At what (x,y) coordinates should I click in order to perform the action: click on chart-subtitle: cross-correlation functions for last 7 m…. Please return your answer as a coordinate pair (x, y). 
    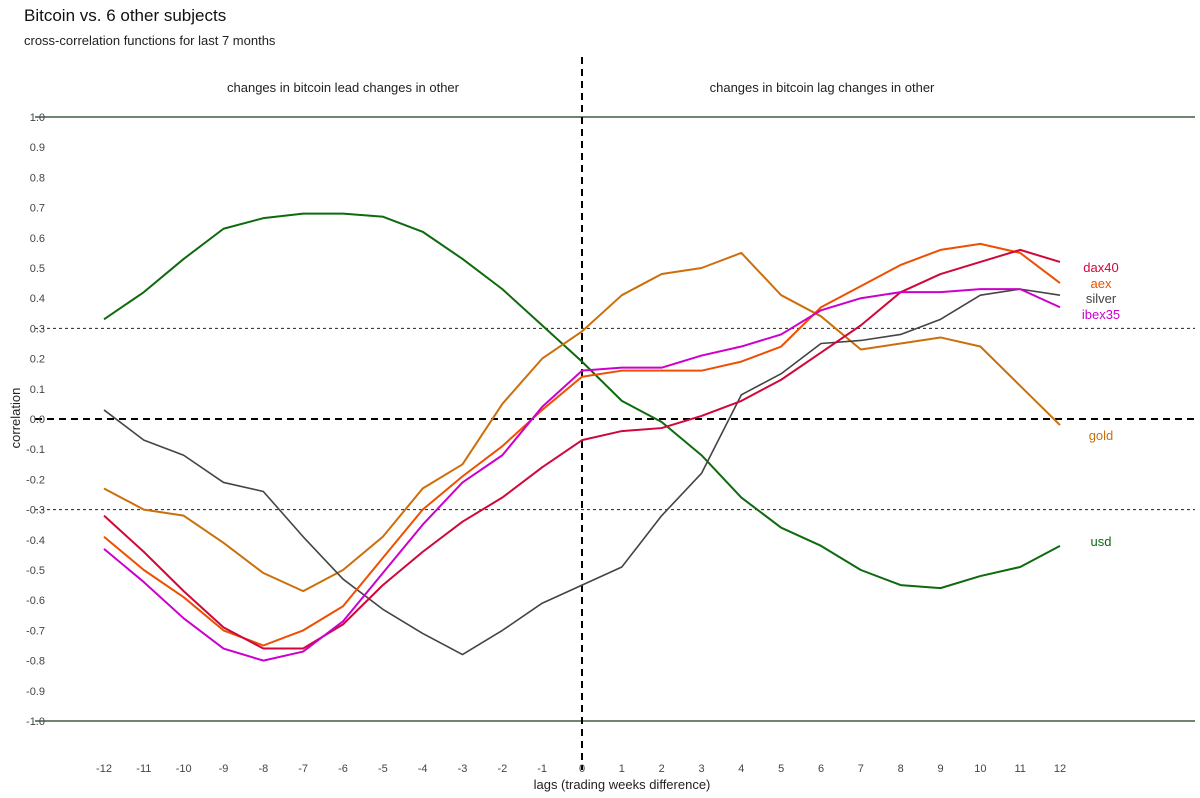
    Looking at the image, I should click on (150, 40).